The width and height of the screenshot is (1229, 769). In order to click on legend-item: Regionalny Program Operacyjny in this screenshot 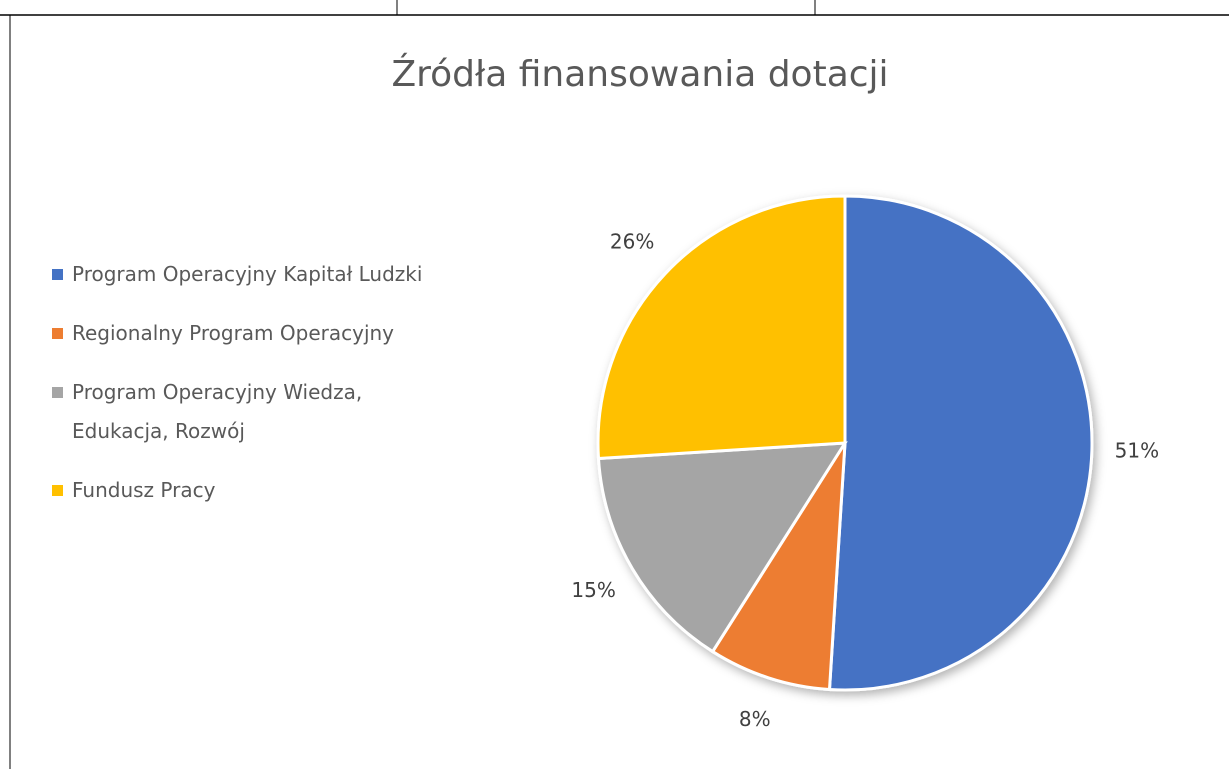, I will do `click(247, 333)`.